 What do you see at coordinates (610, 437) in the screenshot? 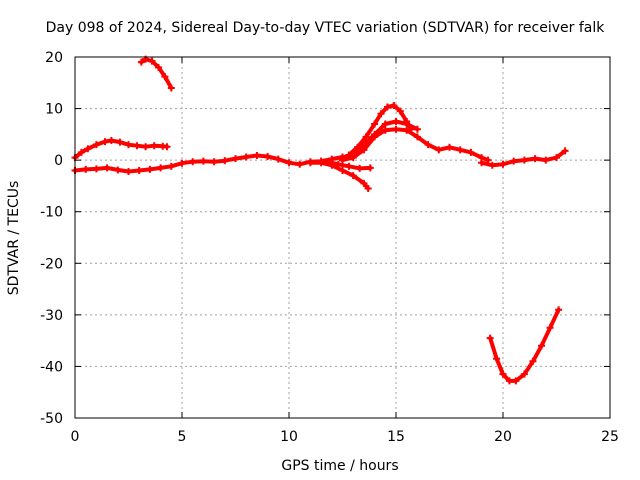
I see `x-tick-label: 25` at bounding box center [610, 437].